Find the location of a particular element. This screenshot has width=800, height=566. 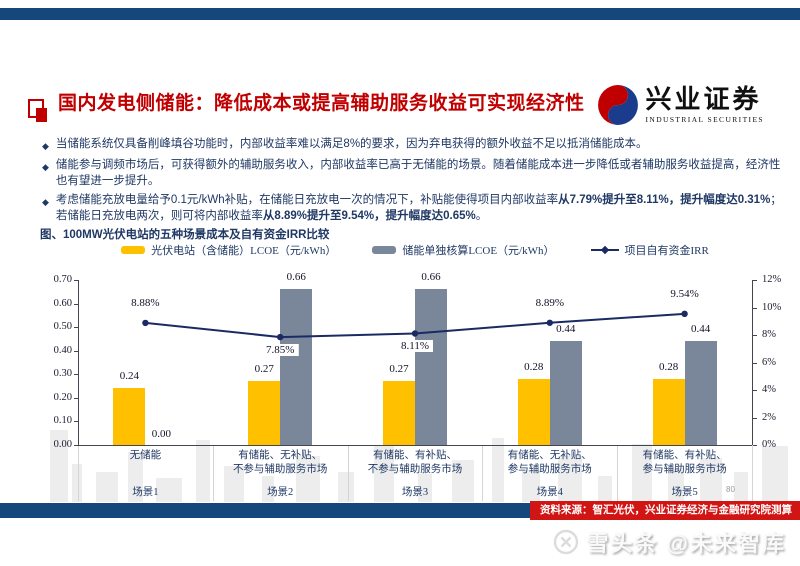

y-axis-tick-label: 0.30 is located at coordinates (62, 374).